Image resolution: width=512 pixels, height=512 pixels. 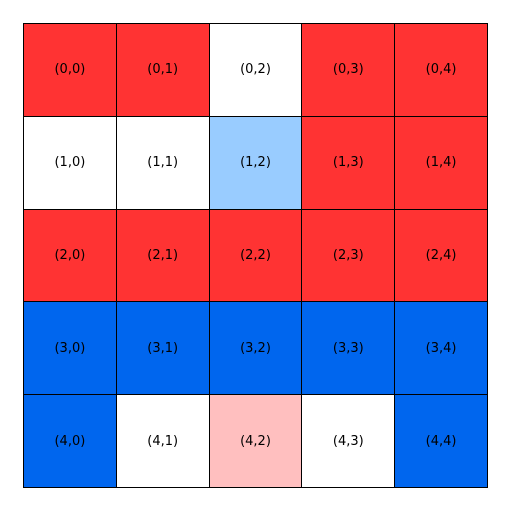 What do you see at coordinates (256, 70) in the screenshot?
I see `grid-cell: (0,2)` at bounding box center [256, 70].